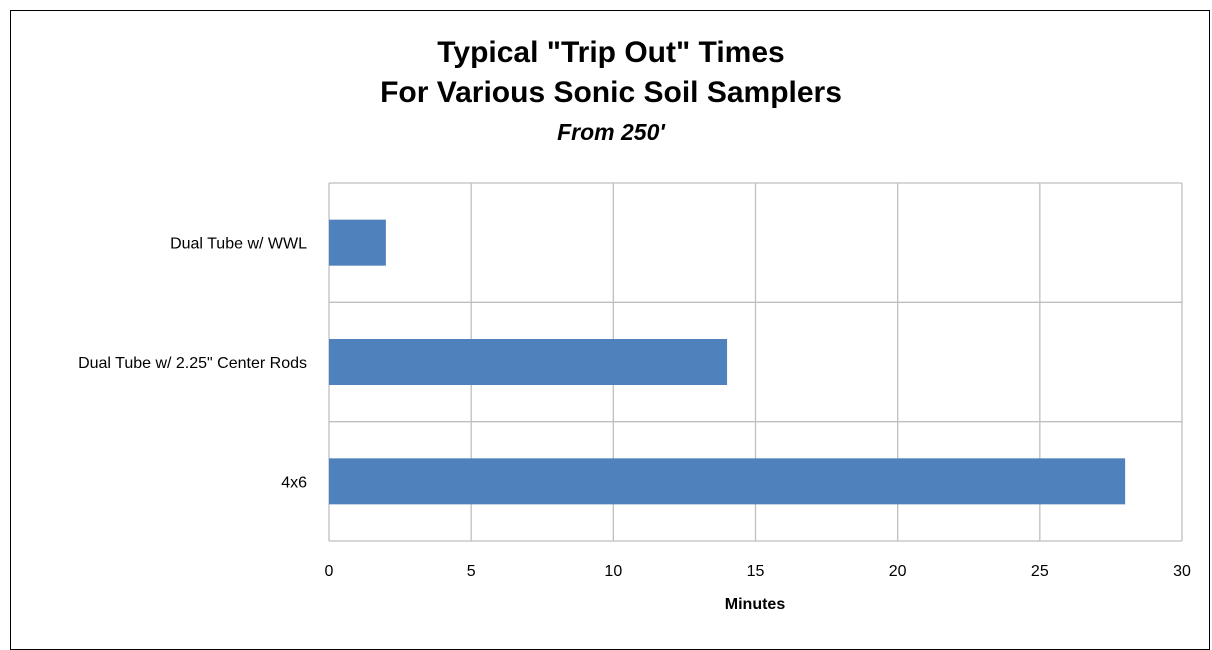 The height and width of the screenshot is (650, 1212). What do you see at coordinates (611, 52) in the screenshot?
I see `chart-title-line-1: Typical "Trip Out" Times` at bounding box center [611, 52].